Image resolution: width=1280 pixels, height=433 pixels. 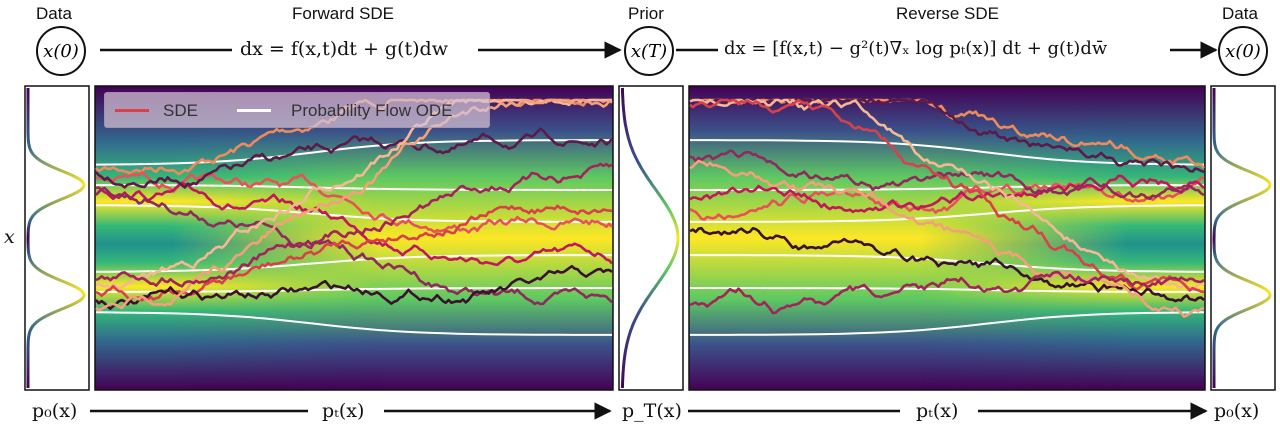 What do you see at coordinates (57, 238) in the screenshot?
I see `density-p0-left` at bounding box center [57, 238].